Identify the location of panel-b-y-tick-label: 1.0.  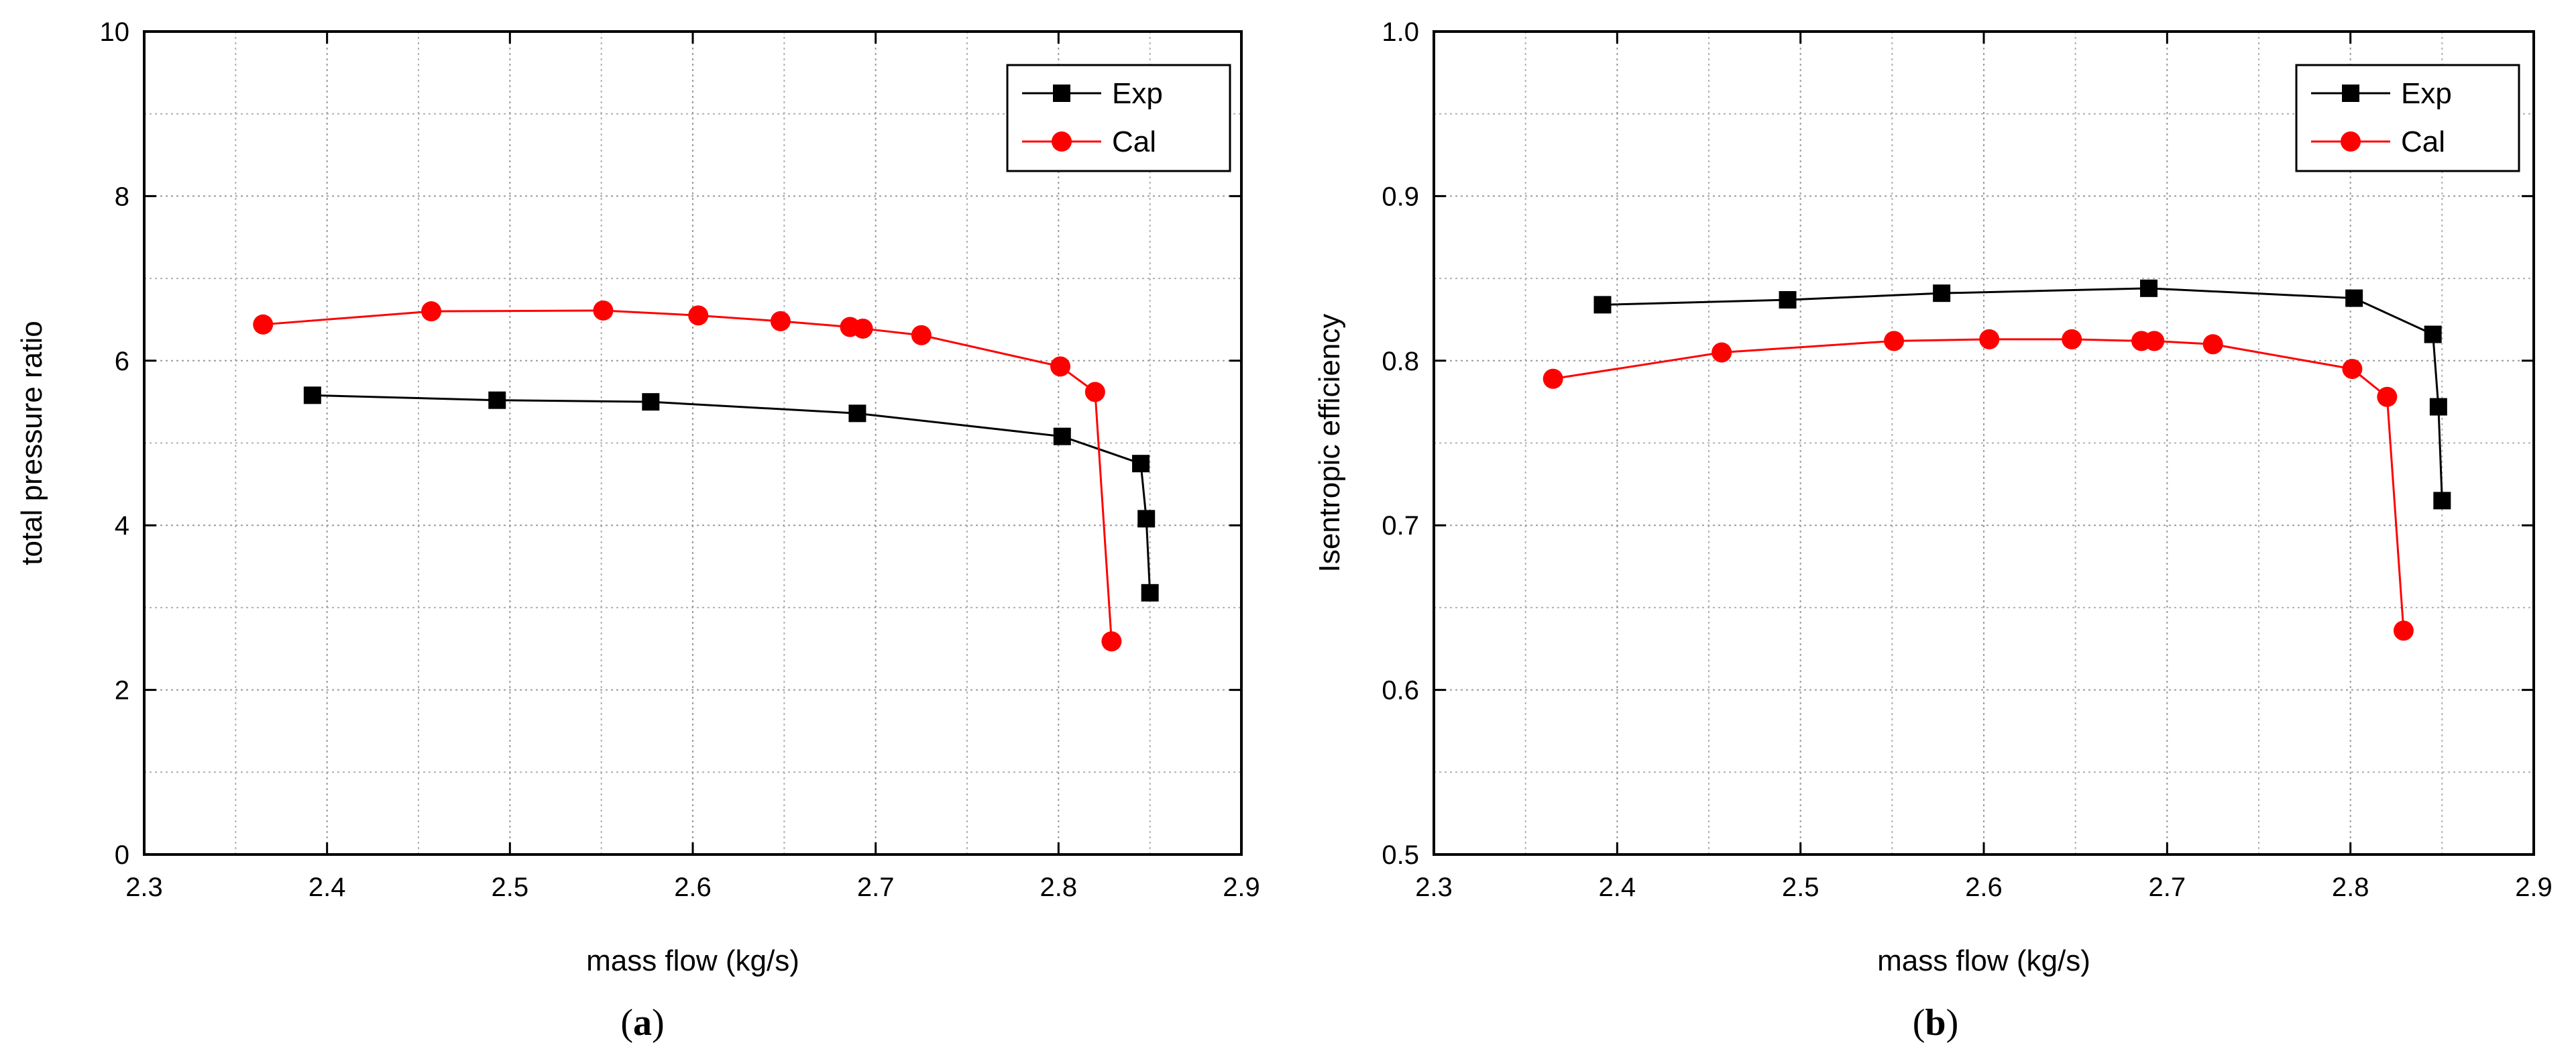
(1400, 32).